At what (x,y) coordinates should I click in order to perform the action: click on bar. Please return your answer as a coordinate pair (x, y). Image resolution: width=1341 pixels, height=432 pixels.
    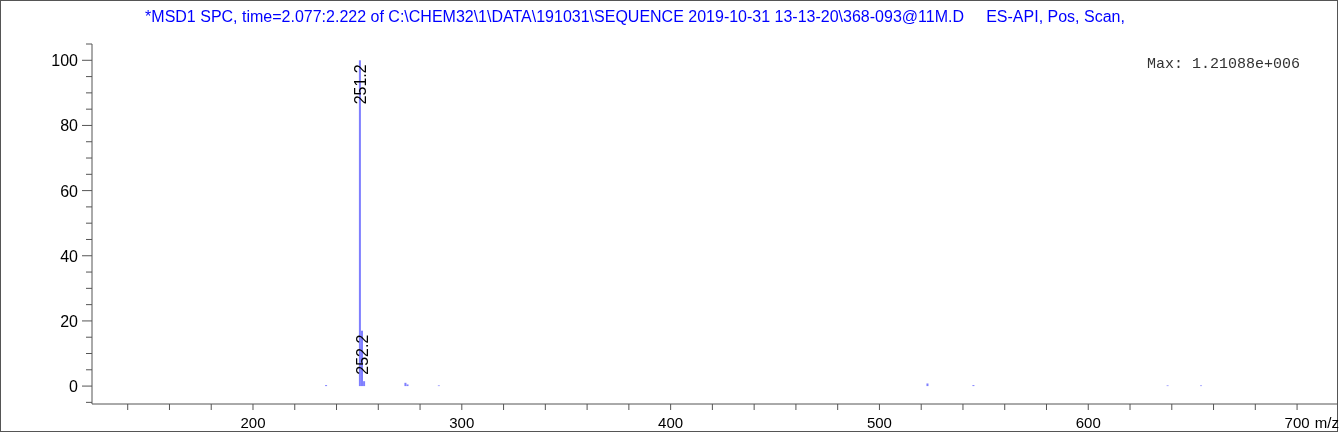
    Looking at the image, I should click on (927, 385).